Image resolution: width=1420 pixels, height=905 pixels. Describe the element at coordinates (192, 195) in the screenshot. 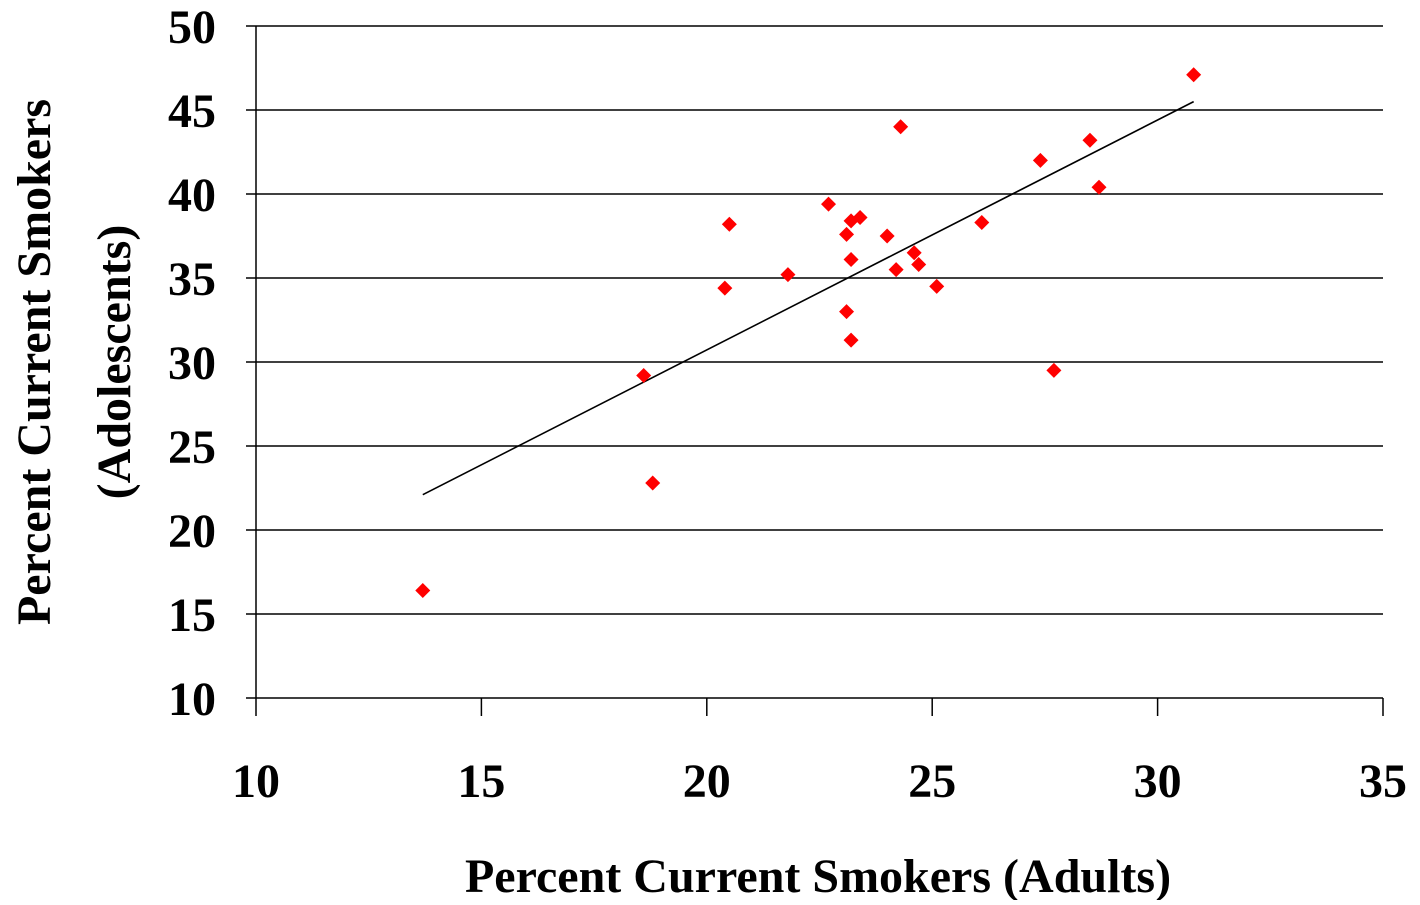

I see `tick-label-y-40: 40` at that location.